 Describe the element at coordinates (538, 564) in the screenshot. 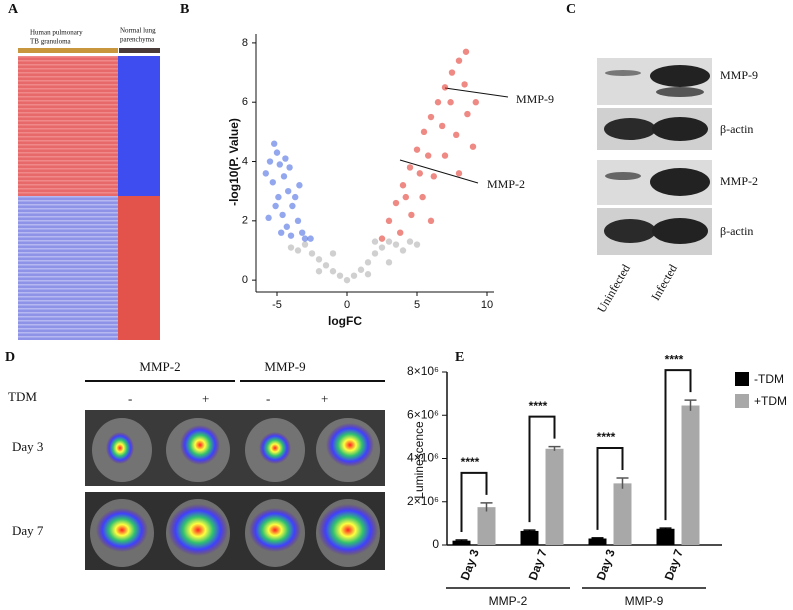

I see `x-tick-label: Day 7` at that location.